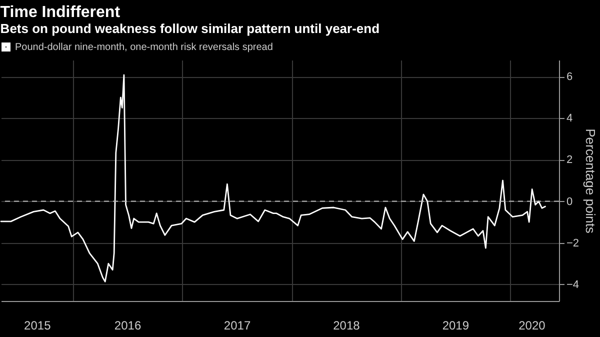 The image size is (600, 337). What do you see at coordinates (532, 325) in the screenshot?
I see `x-tick-label: 2020` at bounding box center [532, 325].